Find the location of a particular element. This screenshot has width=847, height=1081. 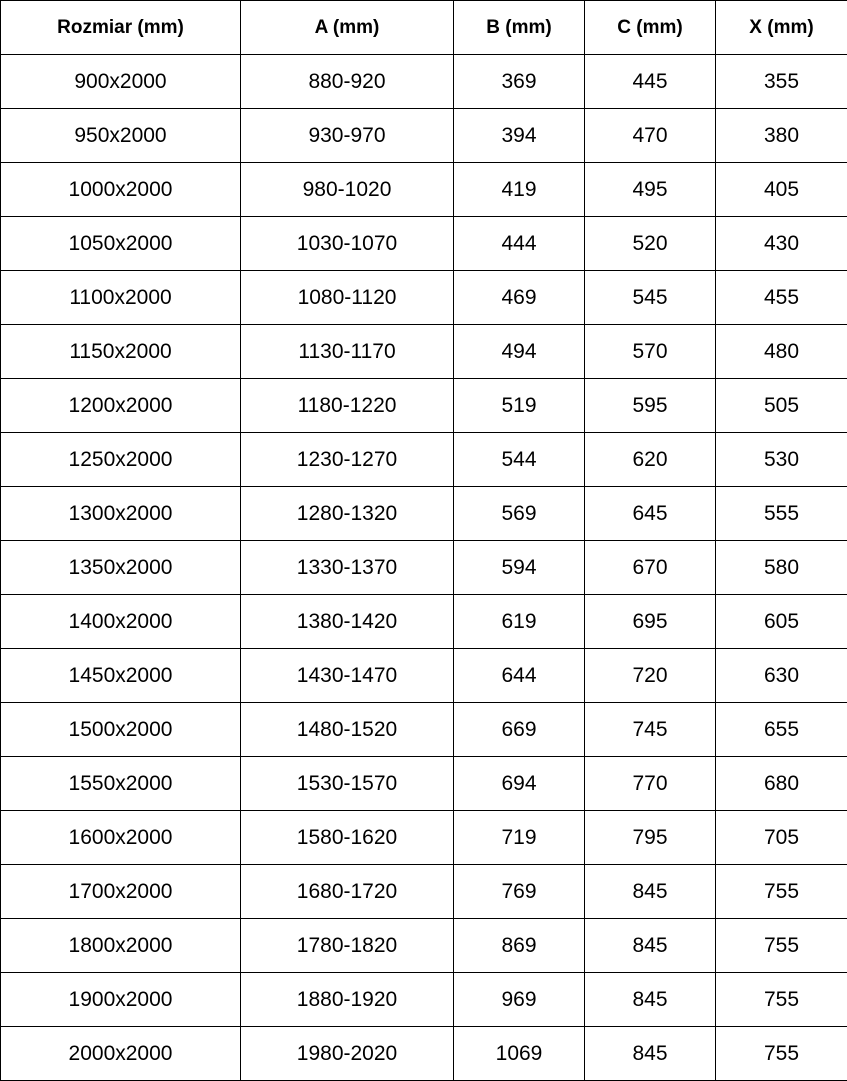

table-row: 950x2000 930-970 394 470 380 is located at coordinates (423, 135).